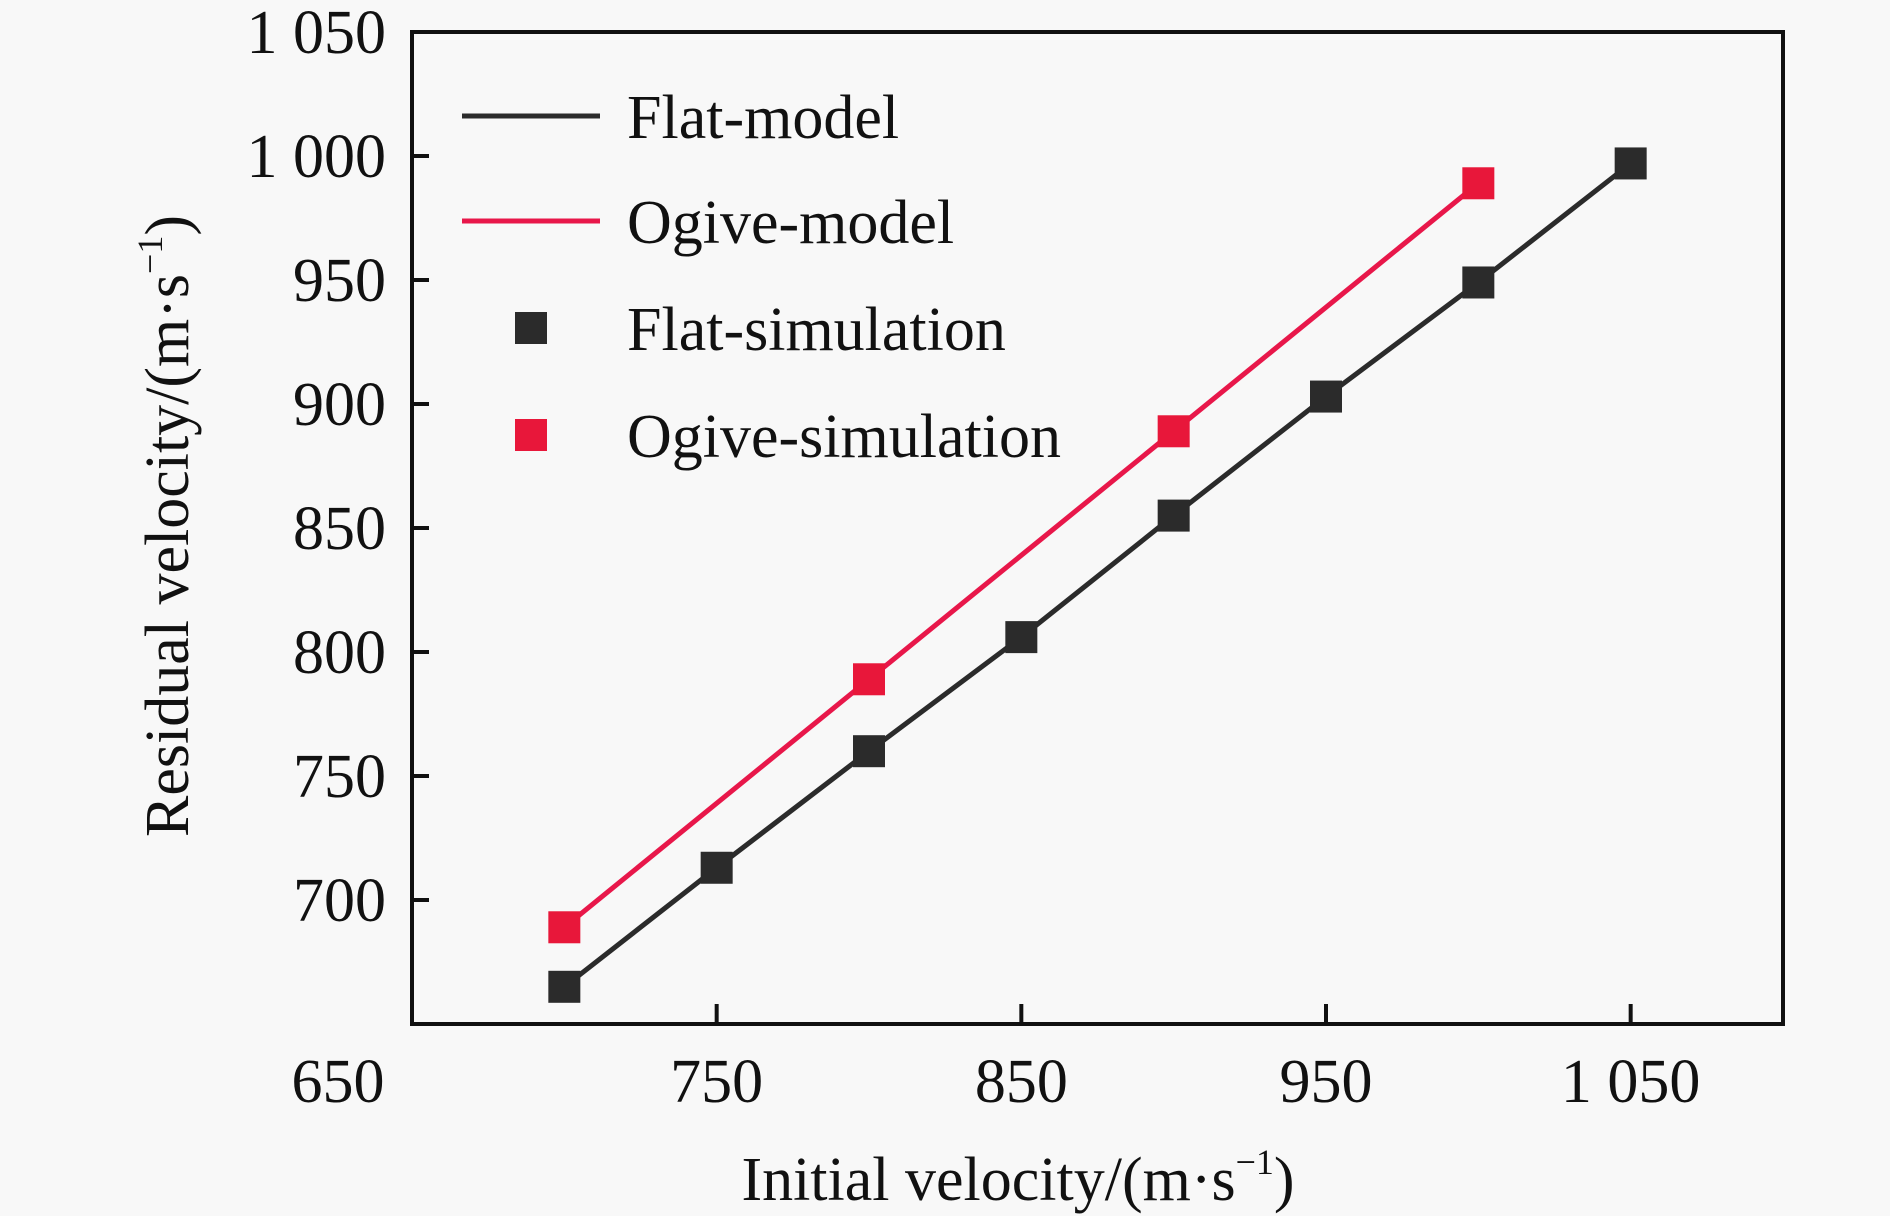 The height and width of the screenshot is (1216, 1890). I want to click on x-tick-label: 650, so click(338, 1082).